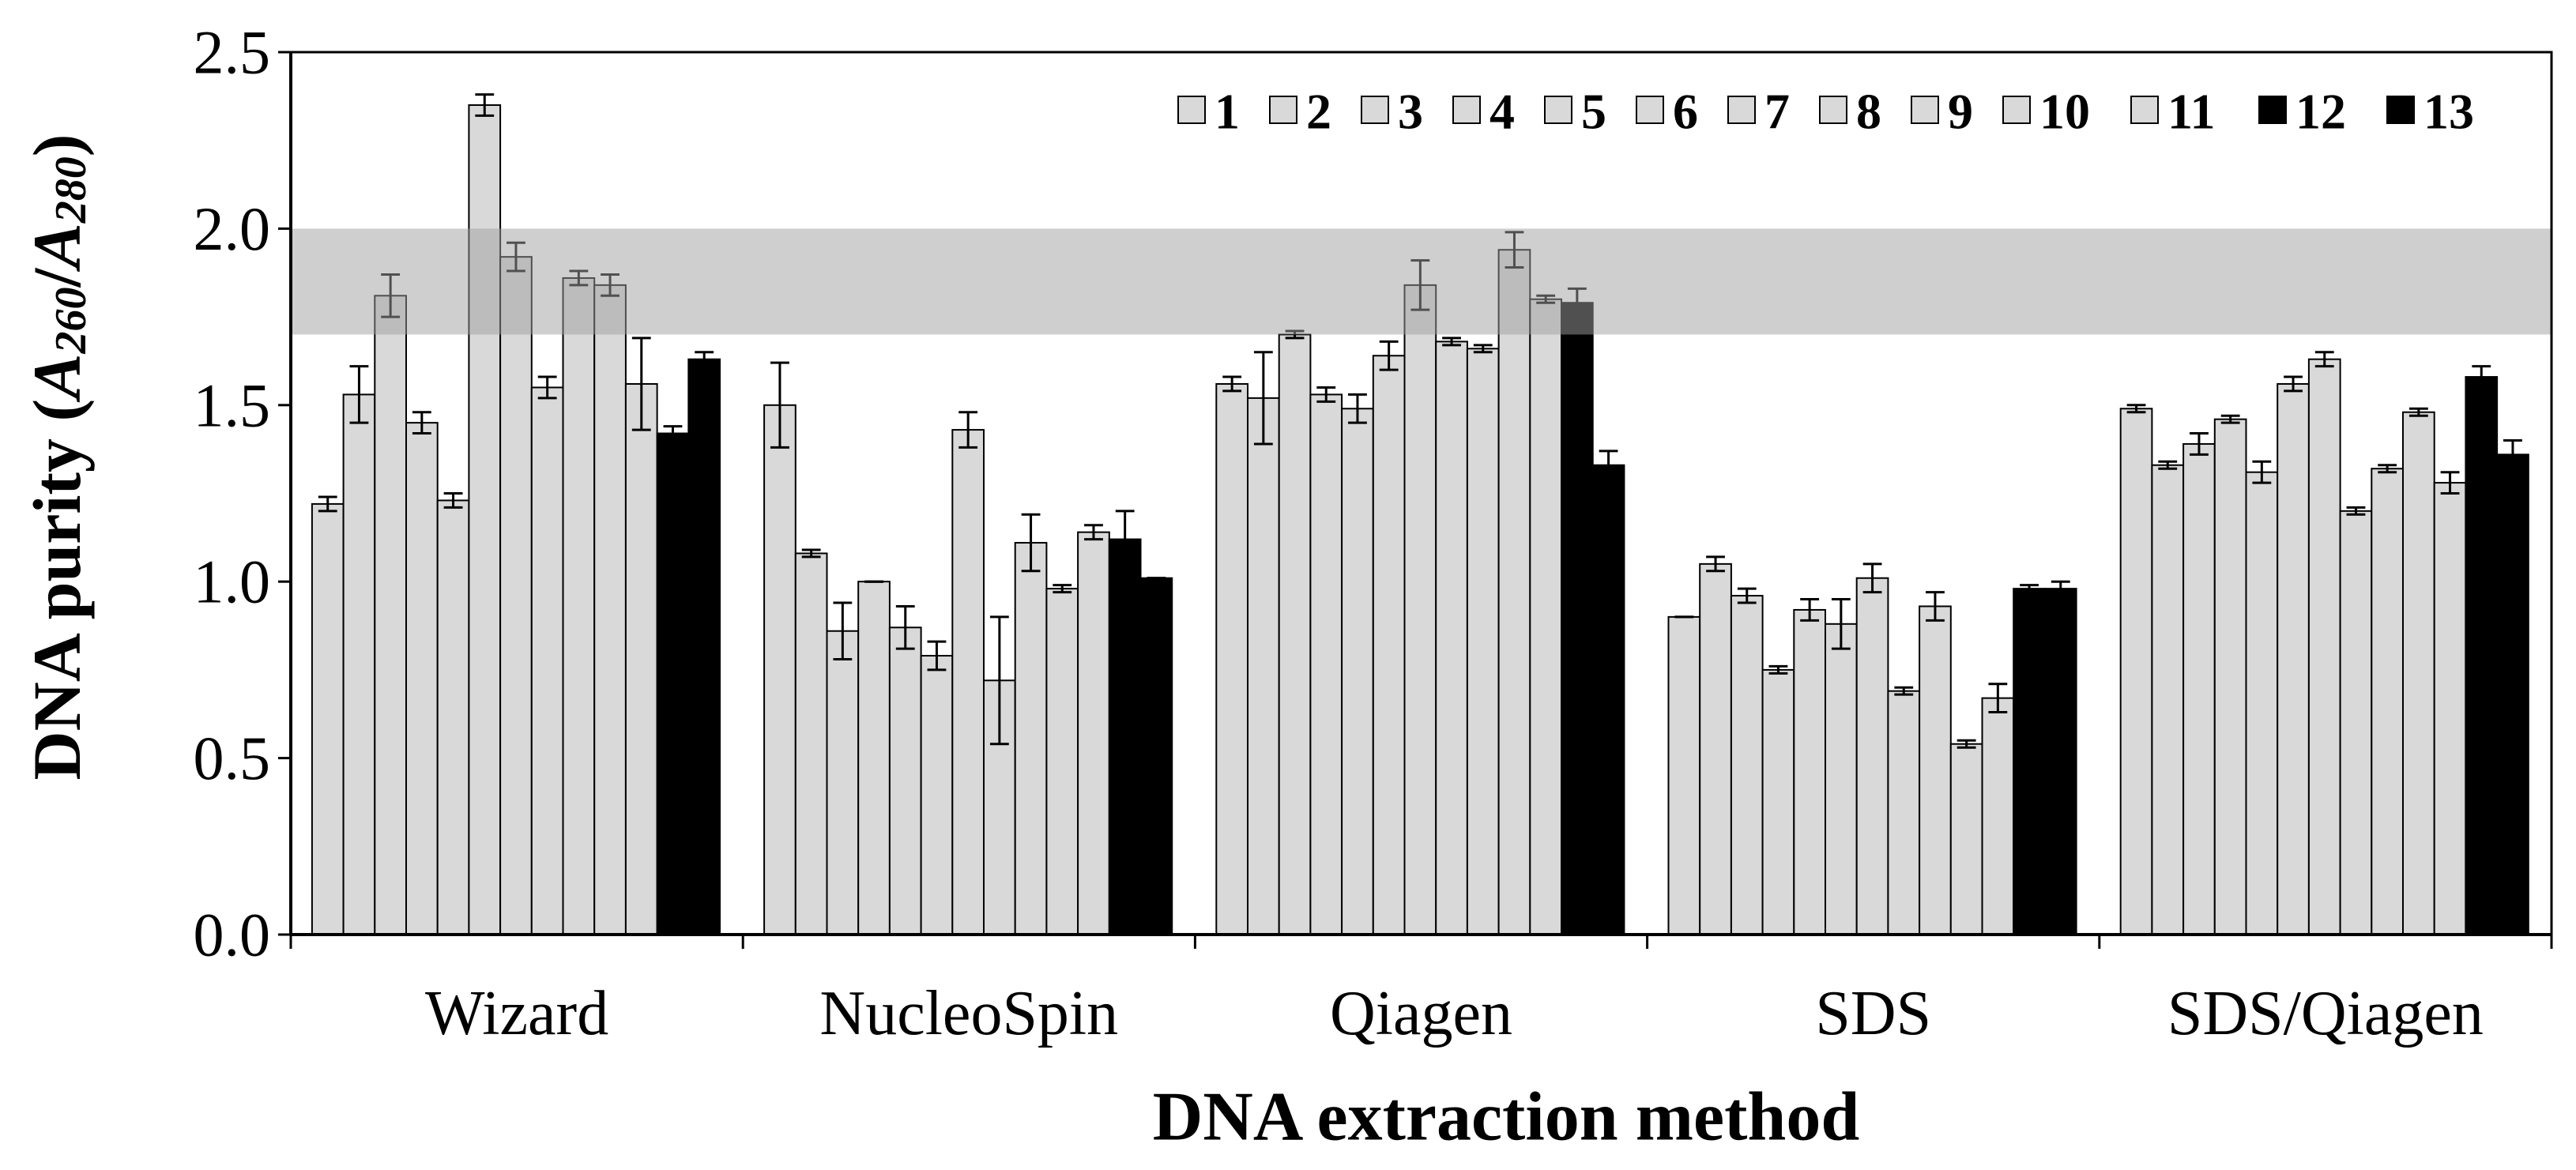 The height and width of the screenshot is (1170, 2576). What do you see at coordinates (1575, 112) in the screenshot?
I see `legend-item-5: 5` at bounding box center [1575, 112].